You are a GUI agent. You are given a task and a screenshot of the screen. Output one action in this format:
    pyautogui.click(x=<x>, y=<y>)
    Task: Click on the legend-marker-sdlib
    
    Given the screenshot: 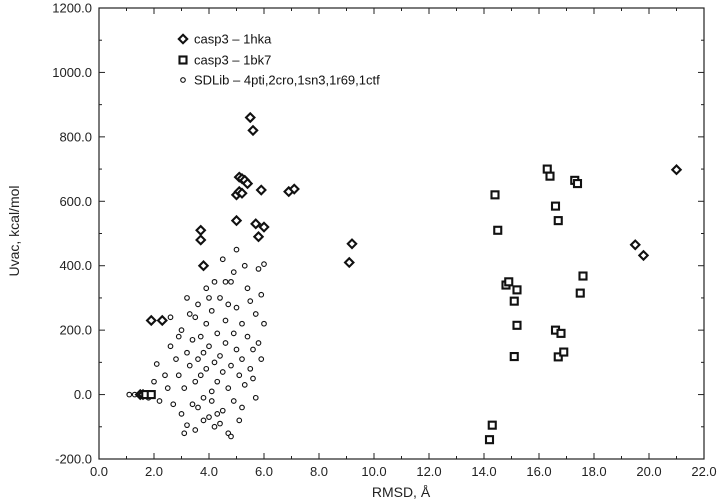 What is the action you would take?
    pyautogui.click(x=183, y=80)
    